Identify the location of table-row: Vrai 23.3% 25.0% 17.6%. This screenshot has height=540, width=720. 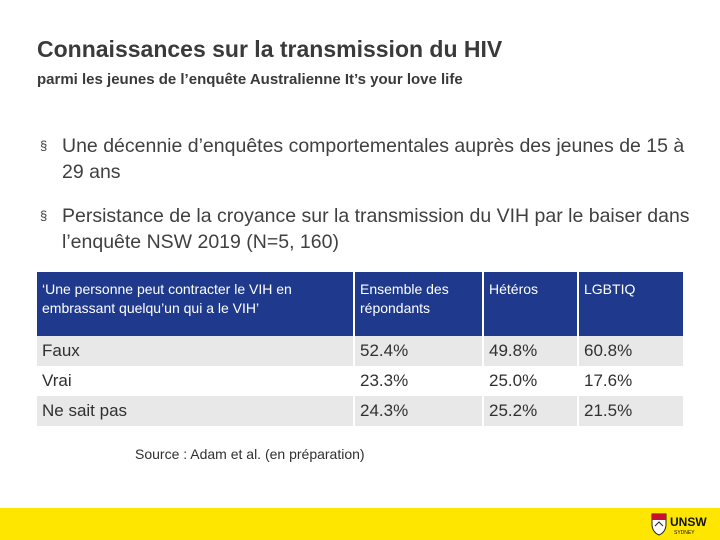
(360, 381).